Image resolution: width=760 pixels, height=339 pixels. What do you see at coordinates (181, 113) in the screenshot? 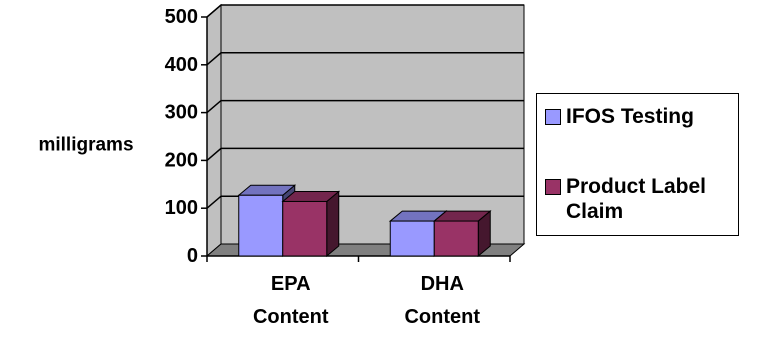
I see `y-tick-label: 300` at bounding box center [181, 113].